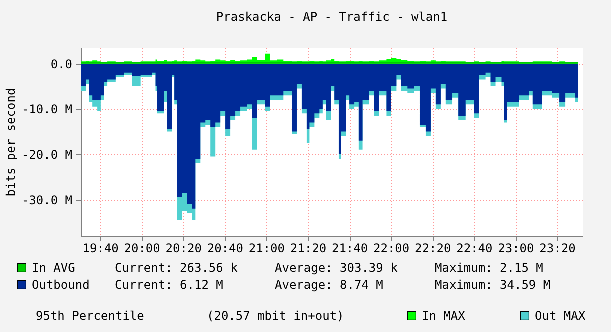 This screenshot has width=611, height=332. What do you see at coordinates (474, 249) in the screenshot?
I see `x-tick-label: 22:40` at bounding box center [474, 249].